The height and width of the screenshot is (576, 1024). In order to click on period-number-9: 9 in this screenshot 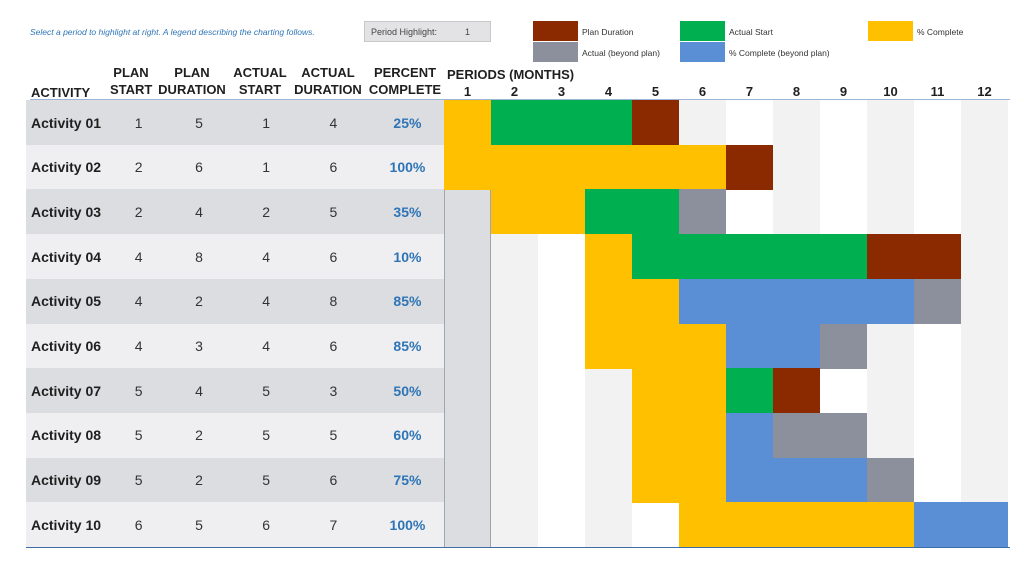, I will do `click(843, 91)`.